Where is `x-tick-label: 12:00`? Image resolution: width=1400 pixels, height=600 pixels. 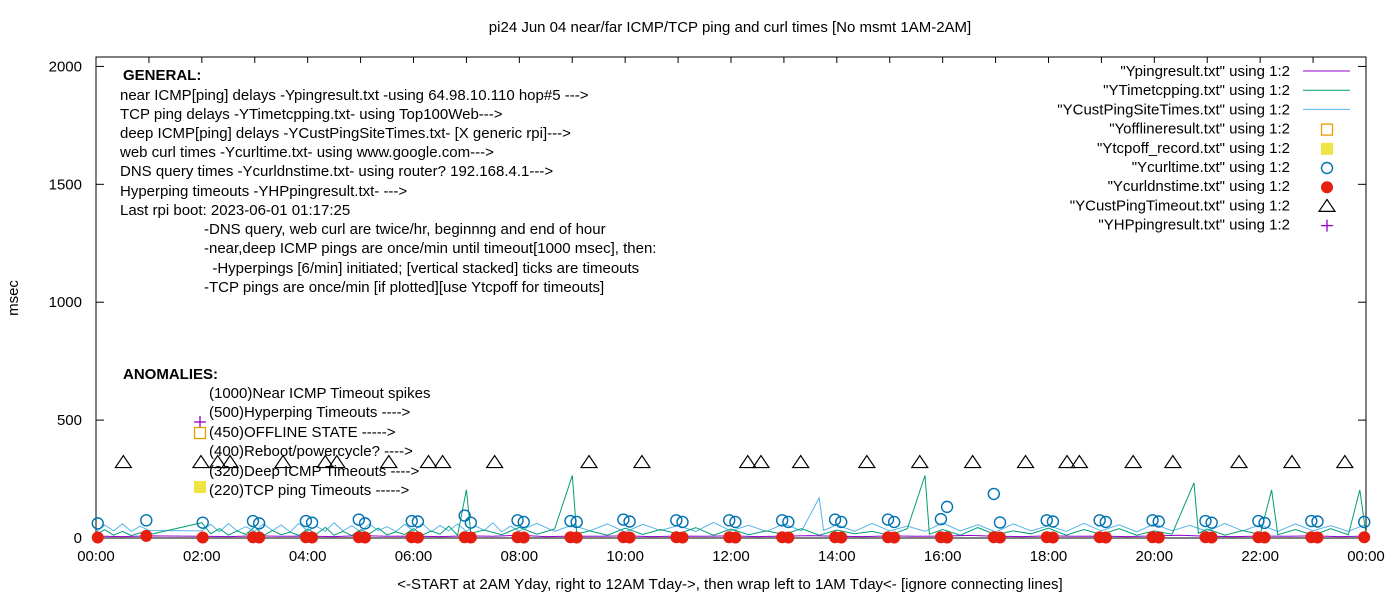
x-tick-label: 12:00 is located at coordinates (731, 556).